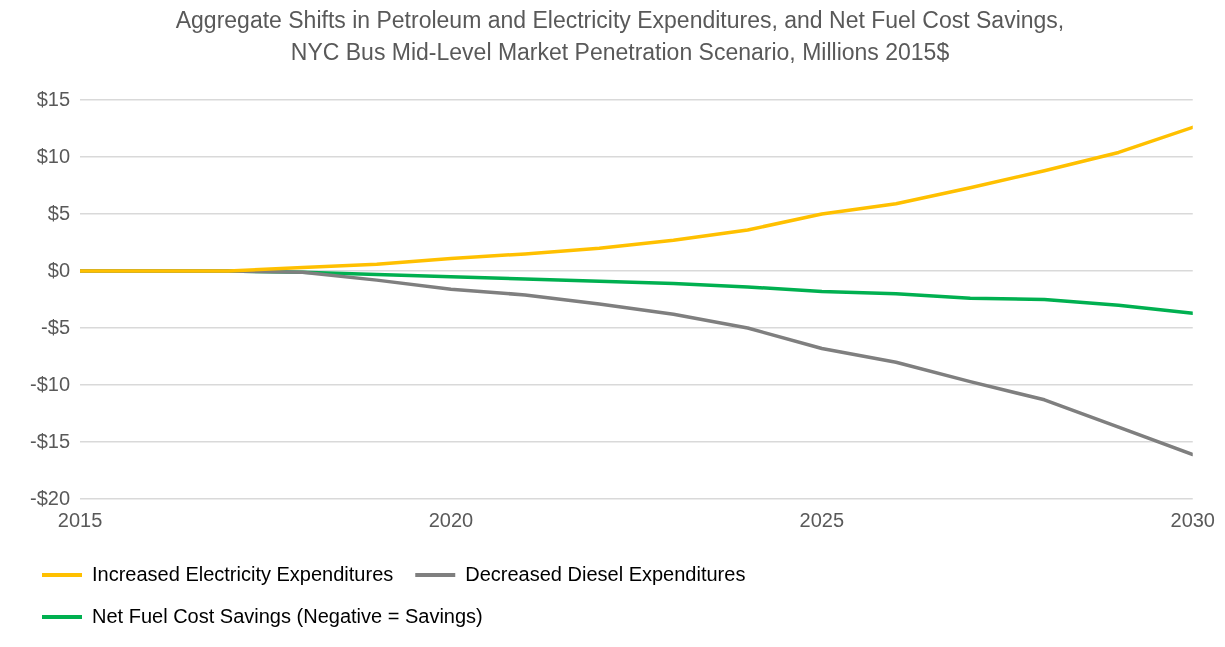 This screenshot has width=1225, height=647. What do you see at coordinates (56, 326) in the screenshot?
I see `y-tick-label: -$5` at bounding box center [56, 326].